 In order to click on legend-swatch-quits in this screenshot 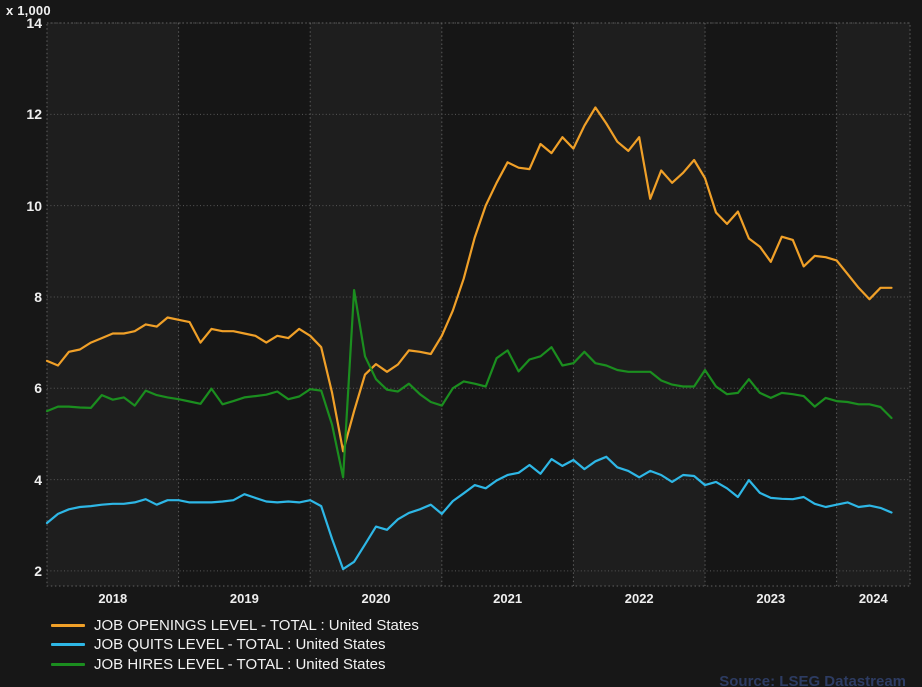, I will do `click(68, 645)`.